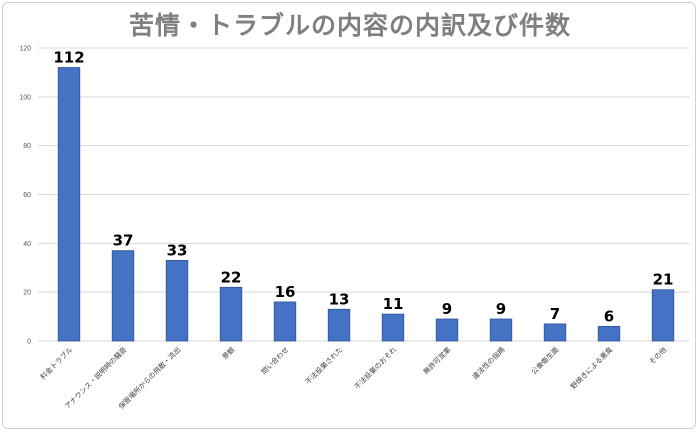 This screenshot has width=700, height=433. Describe the element at coordinates (375, 368) in the screenshot. I see `x-tick-label: 不法投棄のおそれ` at that location.